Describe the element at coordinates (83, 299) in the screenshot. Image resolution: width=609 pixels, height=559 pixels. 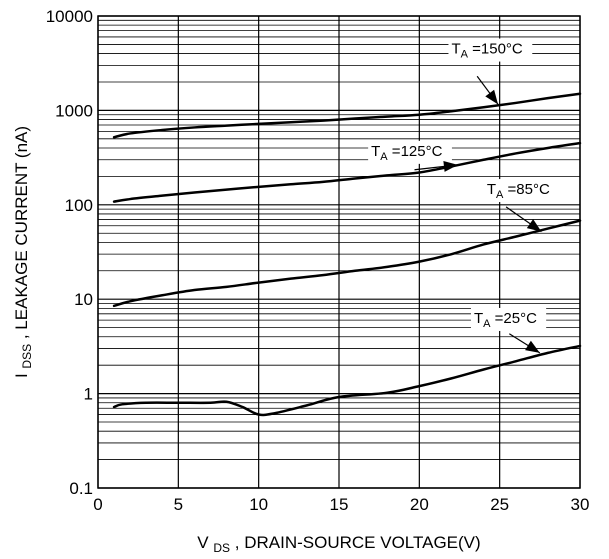
I see `y-tick-label: 10` at that location.